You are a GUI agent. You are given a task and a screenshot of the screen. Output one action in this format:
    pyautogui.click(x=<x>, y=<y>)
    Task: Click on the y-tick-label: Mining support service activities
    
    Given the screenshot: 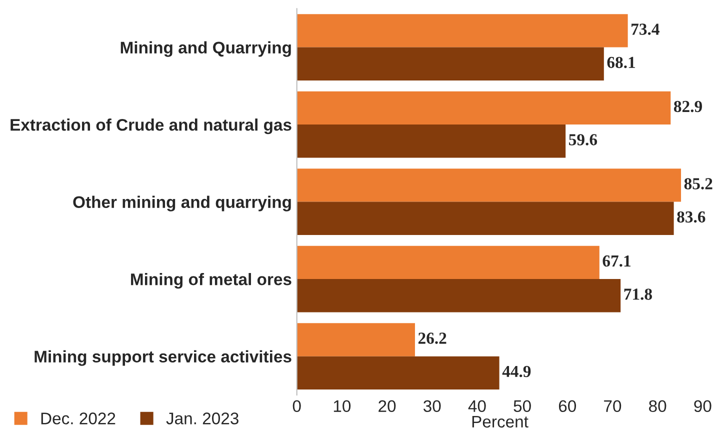 What is the action you would take?
    pyautogui.click(x=163, y=358)
    